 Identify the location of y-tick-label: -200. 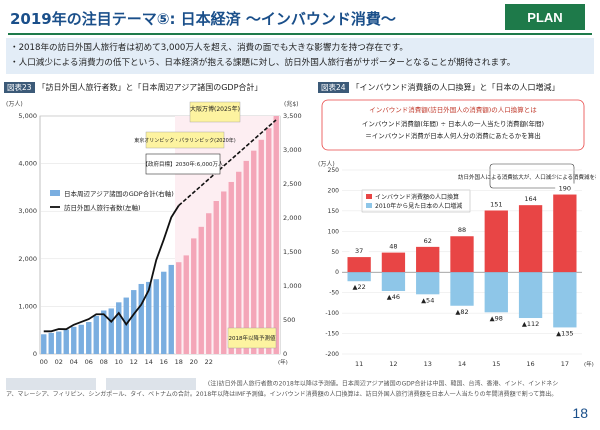
(332, 354).